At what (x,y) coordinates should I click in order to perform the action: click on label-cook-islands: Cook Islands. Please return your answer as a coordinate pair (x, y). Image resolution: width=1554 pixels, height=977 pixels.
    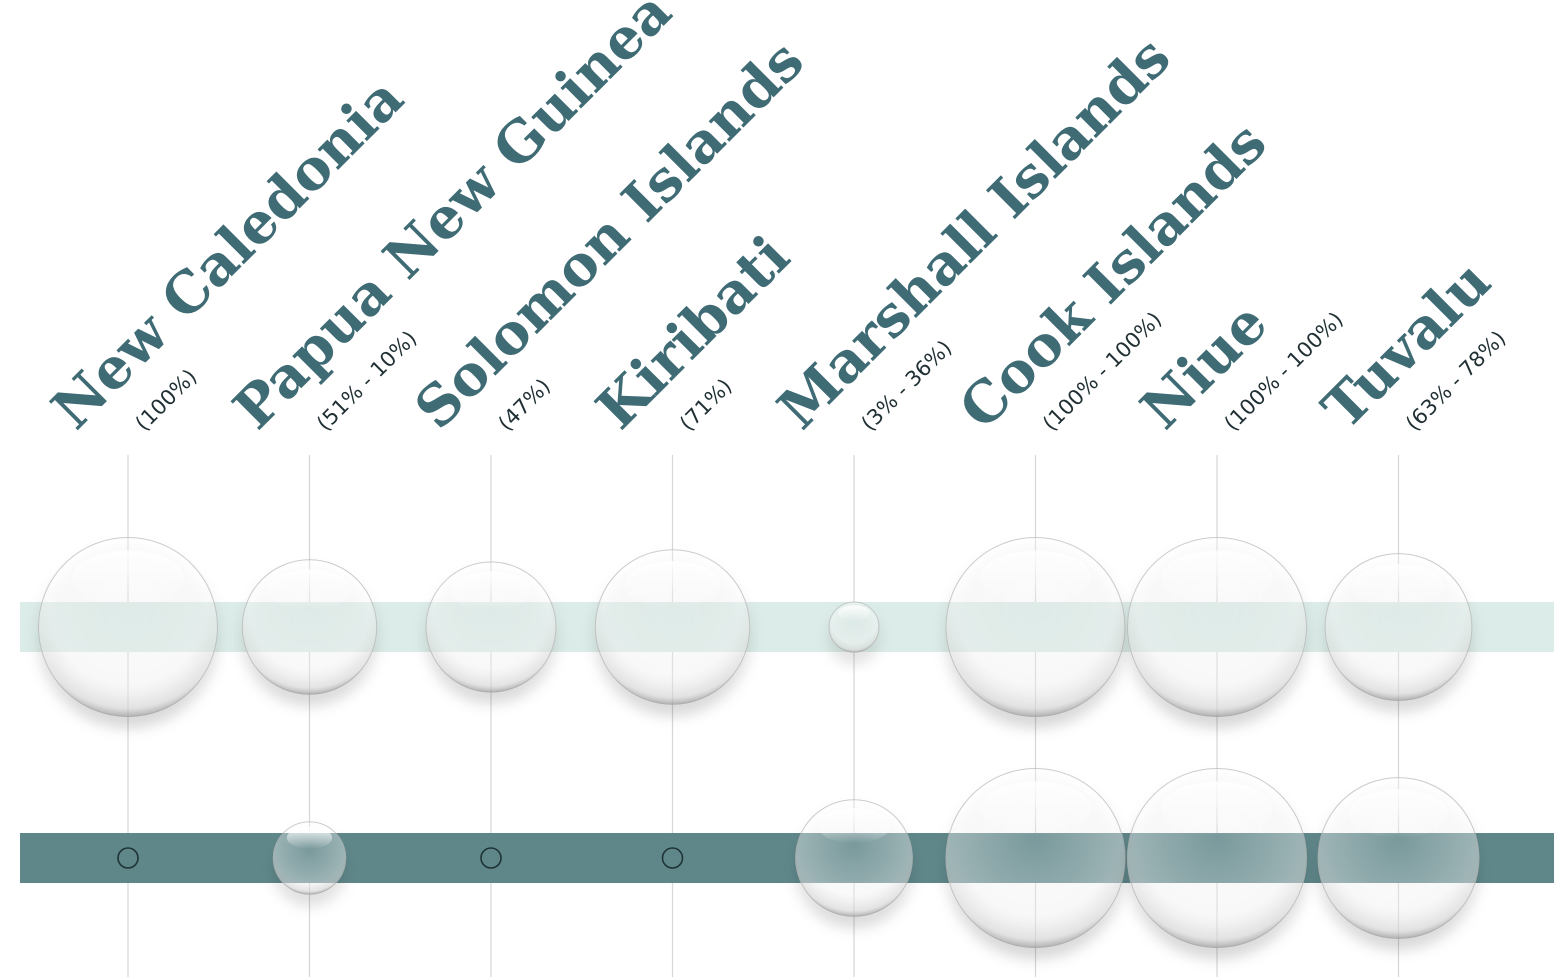
    Looking at the image, I should click on (1113, 275).